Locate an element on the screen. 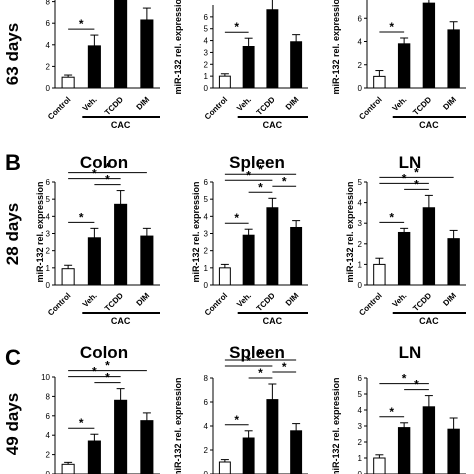  bar-chart-2-0: 0246810**** is located at coordinates (100, 416).